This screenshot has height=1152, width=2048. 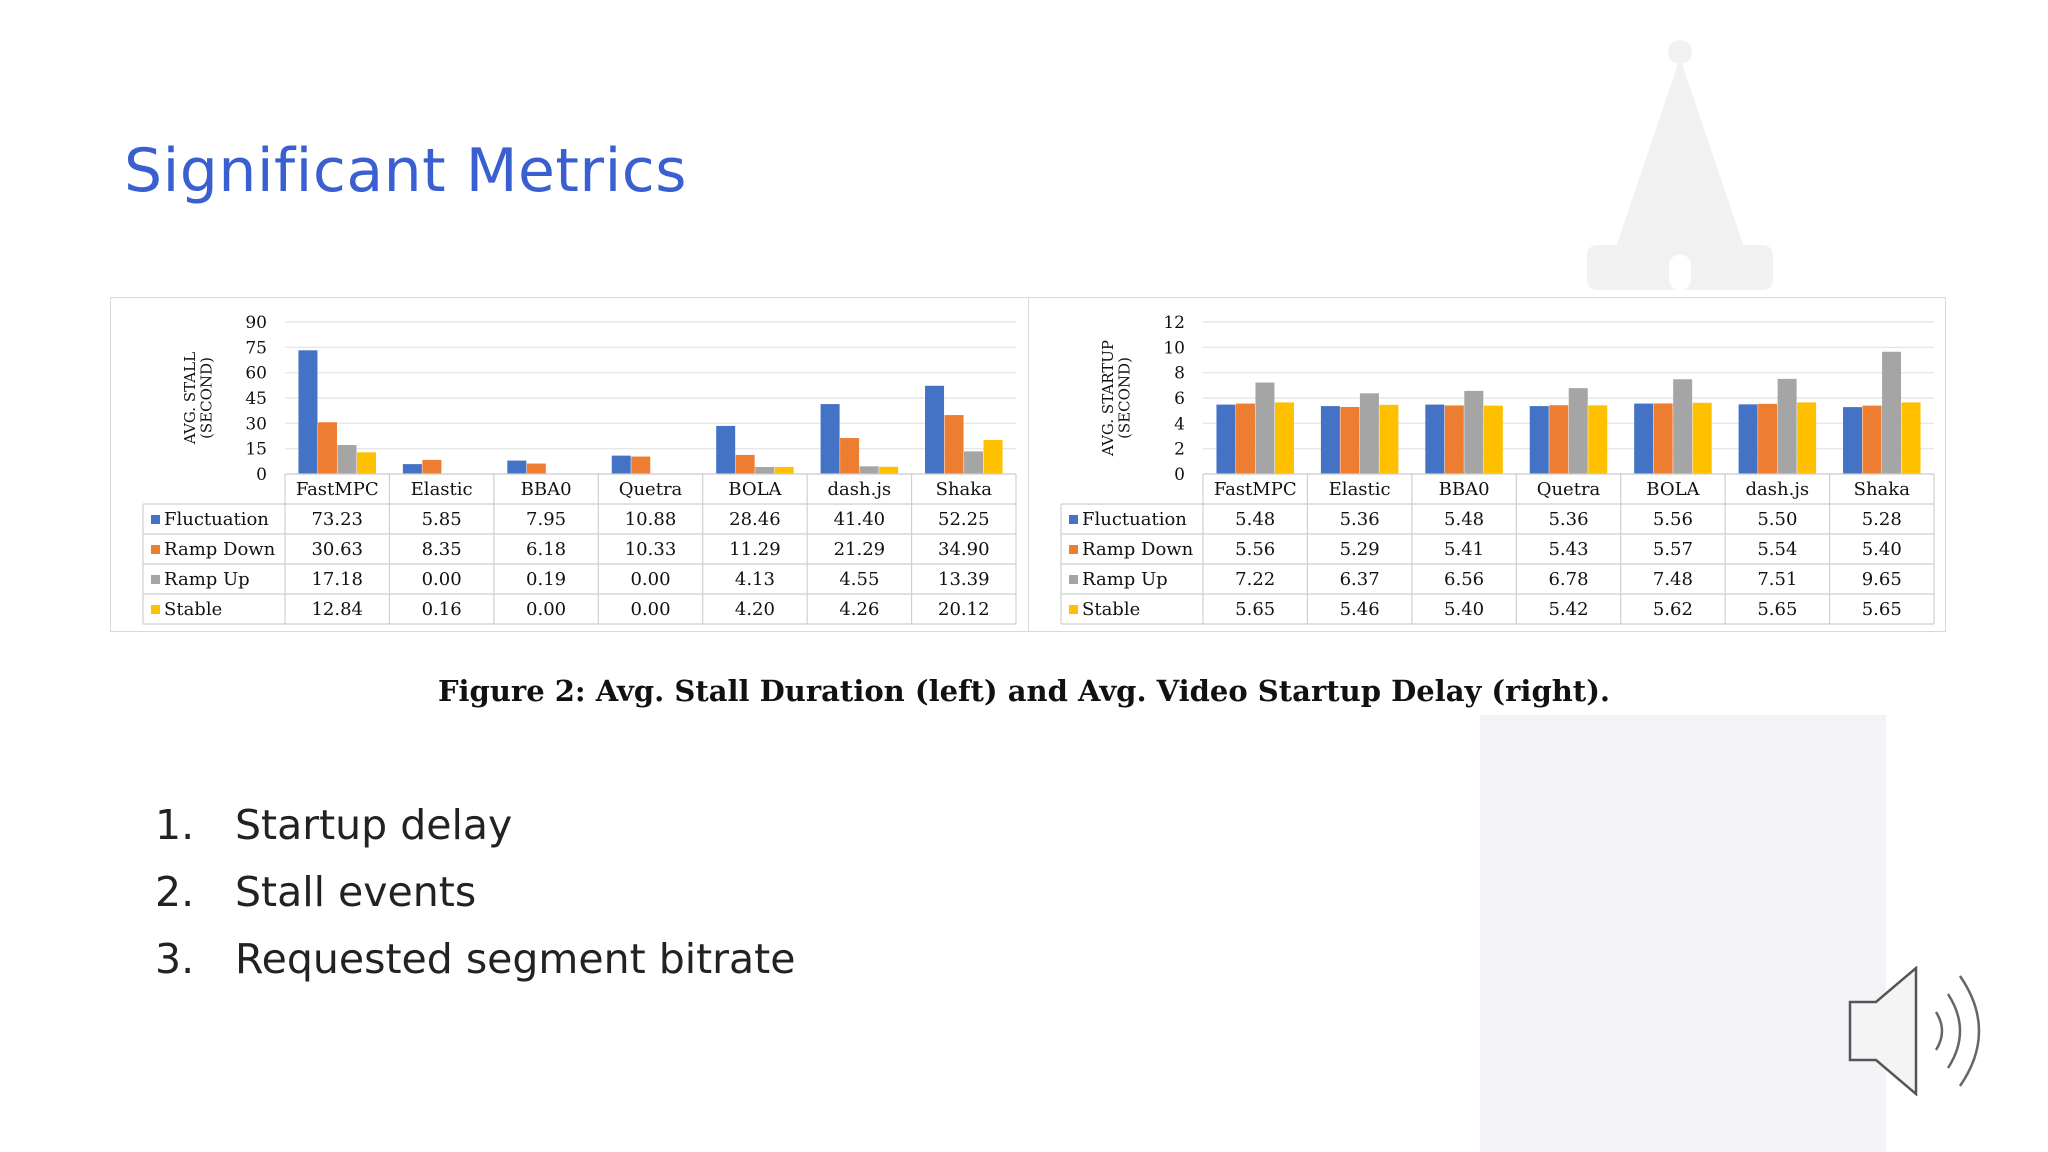 I want to click on y-tick-label: 6, so click(x=1179, y=399).